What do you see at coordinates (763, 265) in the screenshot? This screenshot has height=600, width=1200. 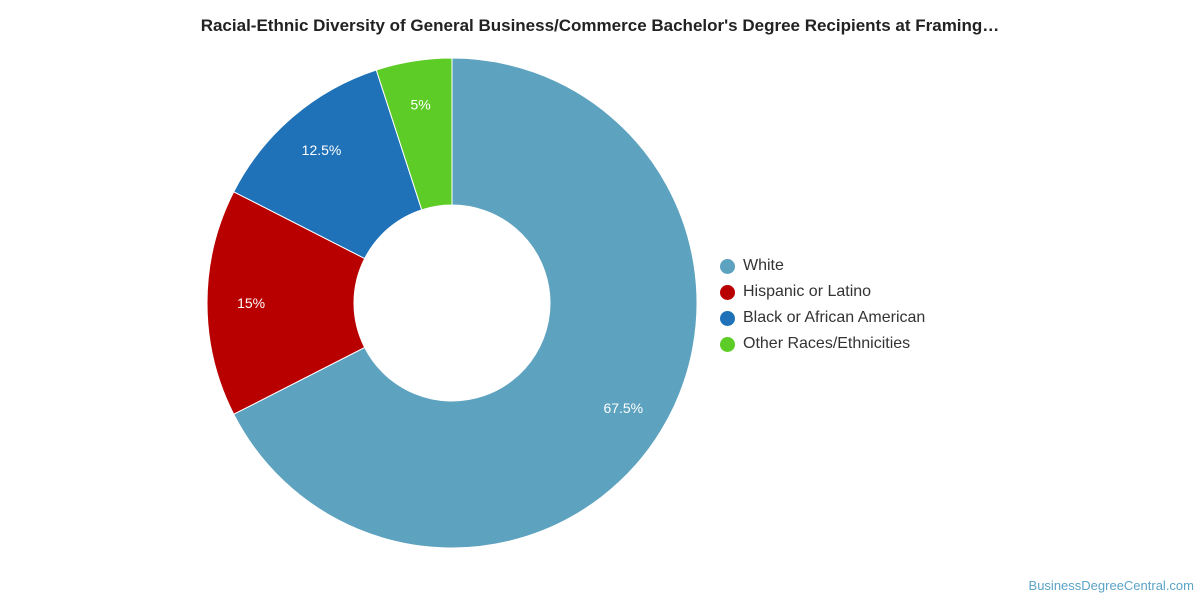 I see `legend-label: White` at bounding box center [763, 265].